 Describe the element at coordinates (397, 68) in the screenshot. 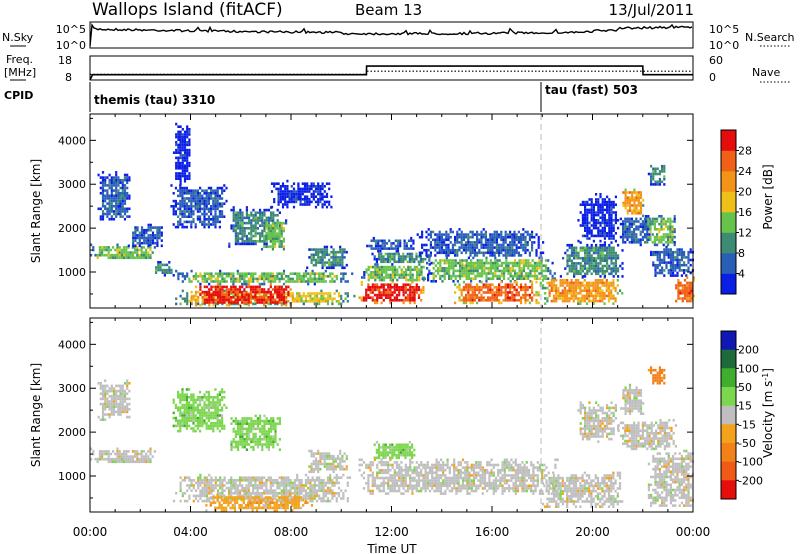

I see `freq-panel: Freq. [MHz] 18 8 60 0 Nave` at that location.